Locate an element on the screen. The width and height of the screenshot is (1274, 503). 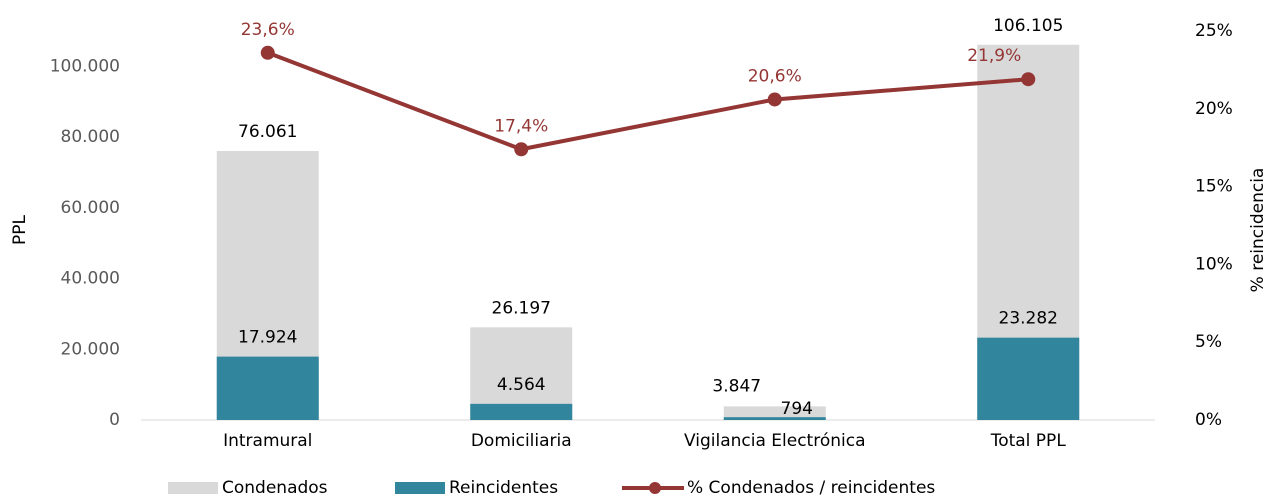
legend-label: % Condenados / reincidentes is located at coordinates (811, 488).